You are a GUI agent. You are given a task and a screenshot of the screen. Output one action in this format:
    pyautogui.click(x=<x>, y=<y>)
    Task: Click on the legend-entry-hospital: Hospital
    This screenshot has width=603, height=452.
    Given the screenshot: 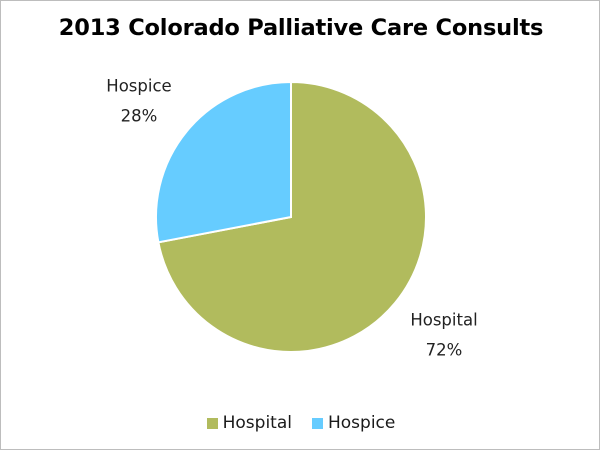 What is the action you would take?
    pyautogui.click(x=249, y=423)
    